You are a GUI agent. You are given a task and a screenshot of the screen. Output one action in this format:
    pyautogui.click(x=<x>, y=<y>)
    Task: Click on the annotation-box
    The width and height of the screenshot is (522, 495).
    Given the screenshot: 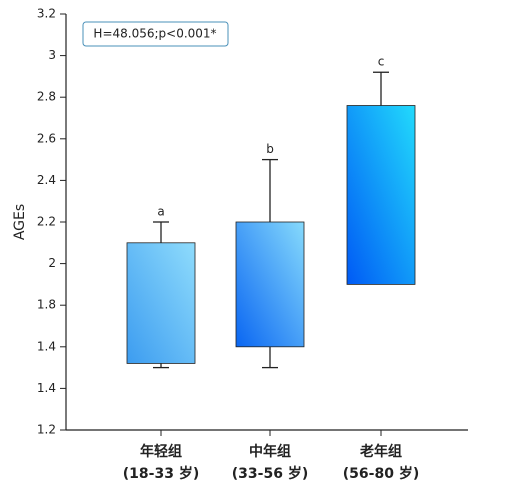 What is the action you would take?
    pyautogui.click(x=155, y=34)
    